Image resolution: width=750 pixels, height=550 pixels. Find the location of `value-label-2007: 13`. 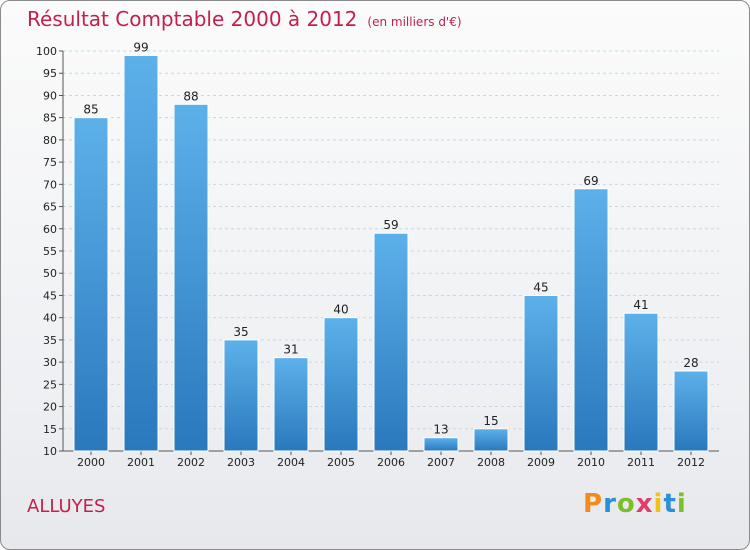

value-label-2007: 13 is located at coordinates (440, 430).